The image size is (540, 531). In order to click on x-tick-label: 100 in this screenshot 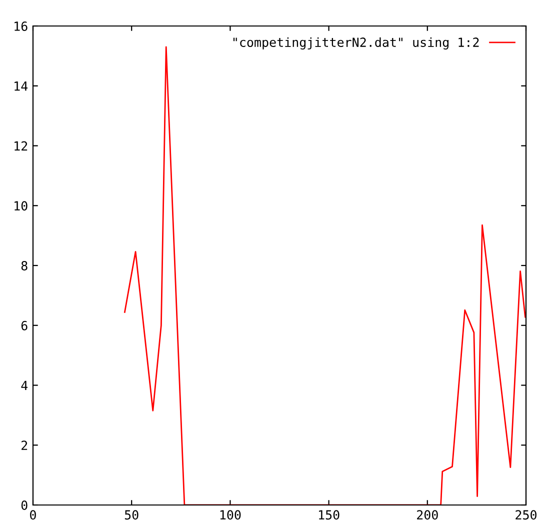, I will do `click(230, 515)`.